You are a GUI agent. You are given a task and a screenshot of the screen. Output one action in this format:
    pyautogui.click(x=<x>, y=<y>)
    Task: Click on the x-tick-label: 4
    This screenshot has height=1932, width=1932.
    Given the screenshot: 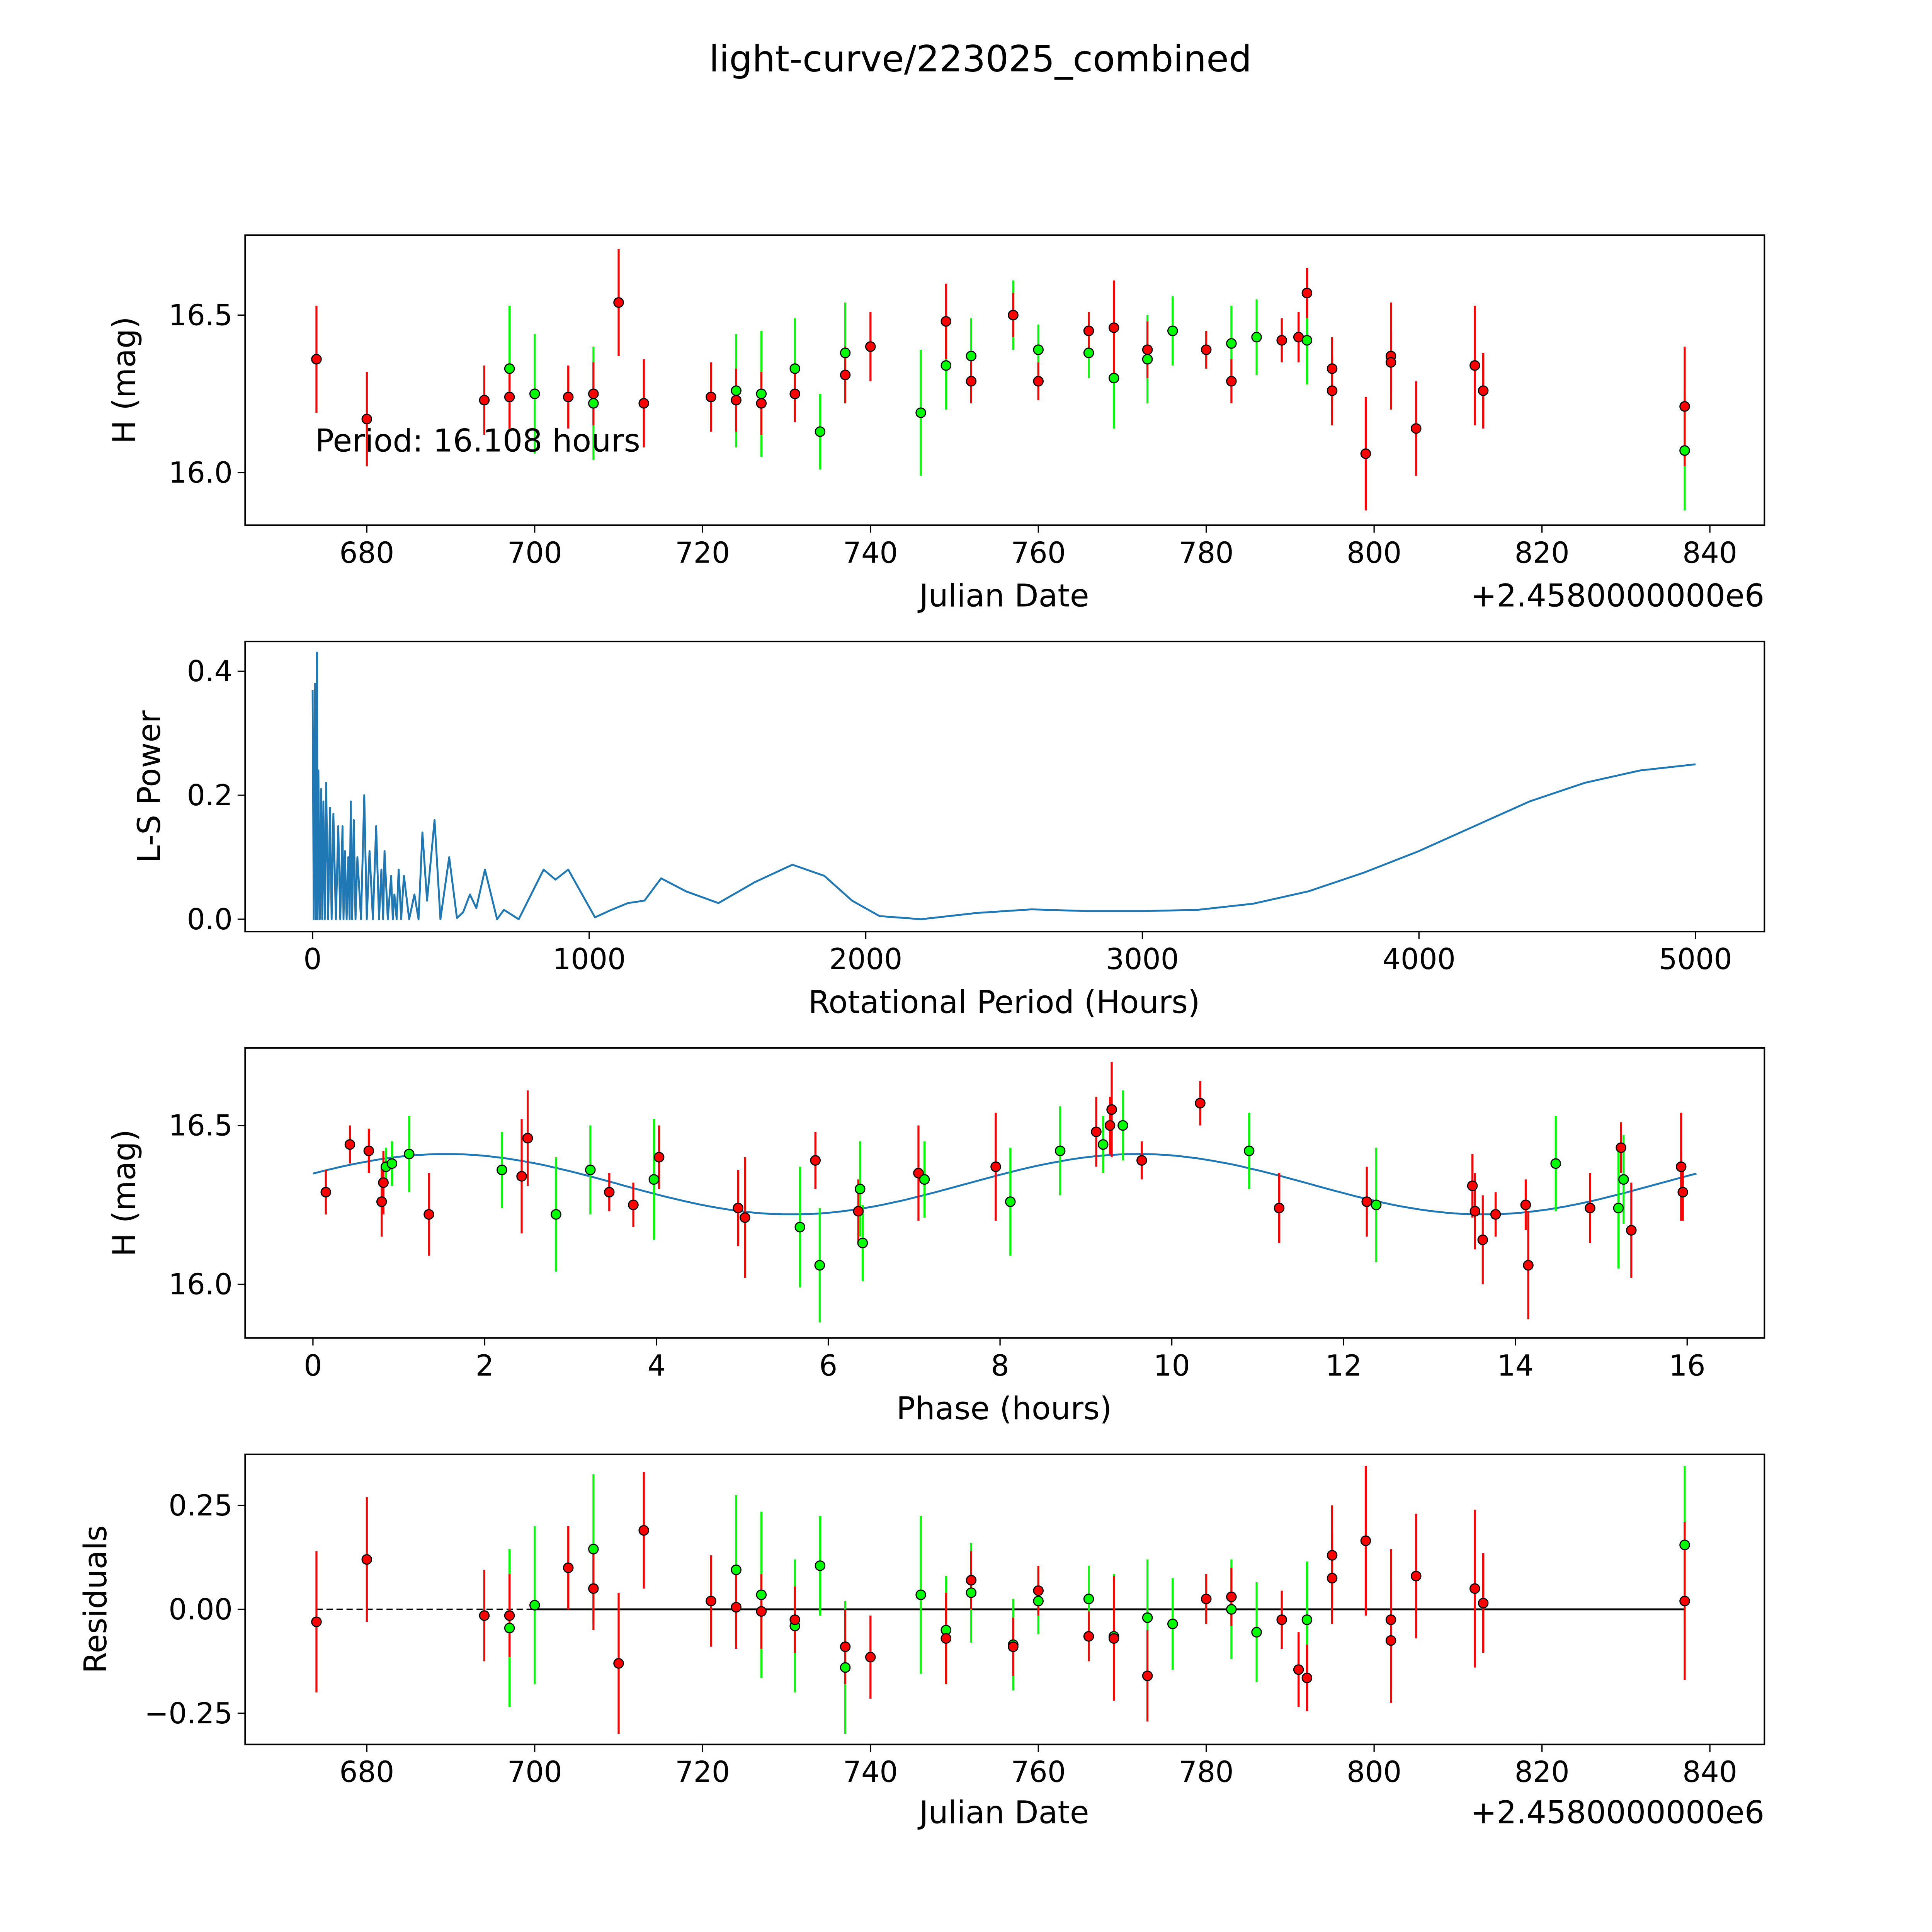 What is the action you would take?
    pyautogui.click(x=656, y=1366)
    